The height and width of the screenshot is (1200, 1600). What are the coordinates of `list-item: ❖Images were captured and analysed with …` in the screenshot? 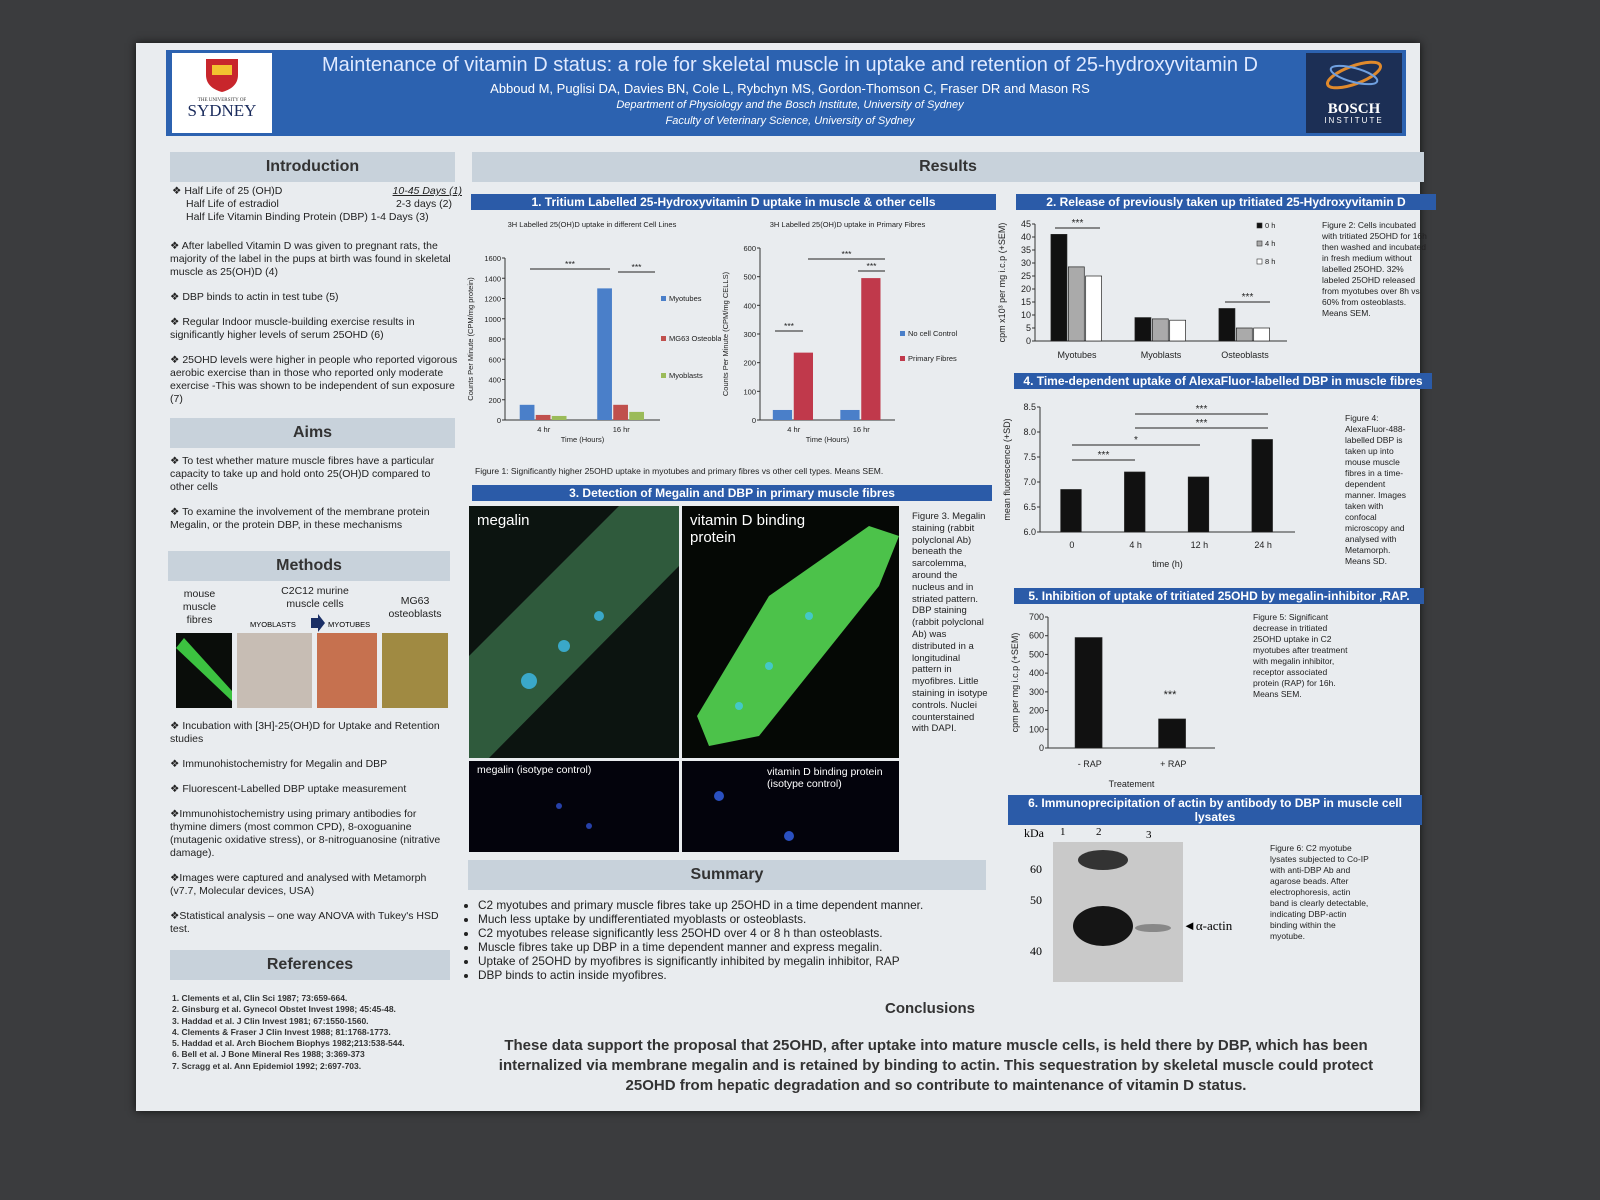 It's located at (298, 884).